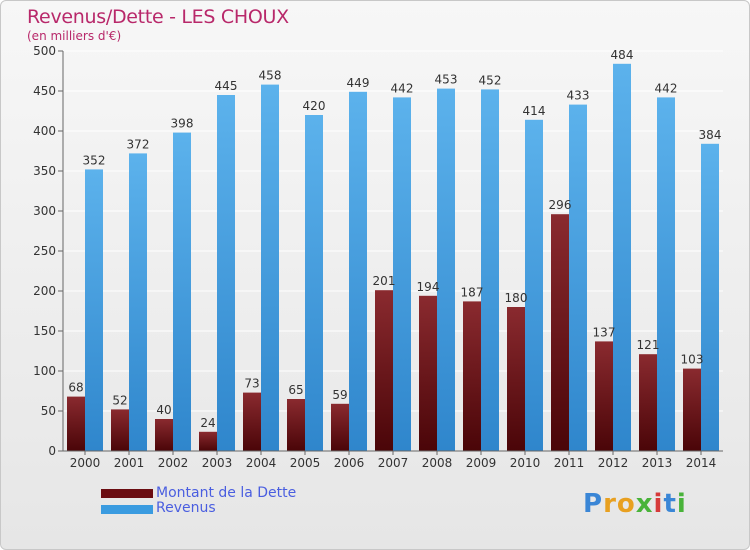 Image resolution: width=750 pixels, height=550 pixels. What do you see at coordinates (657, 463) in the screenshot?
I see `x-tick-label: 2013` at bounding box center [657, 463].